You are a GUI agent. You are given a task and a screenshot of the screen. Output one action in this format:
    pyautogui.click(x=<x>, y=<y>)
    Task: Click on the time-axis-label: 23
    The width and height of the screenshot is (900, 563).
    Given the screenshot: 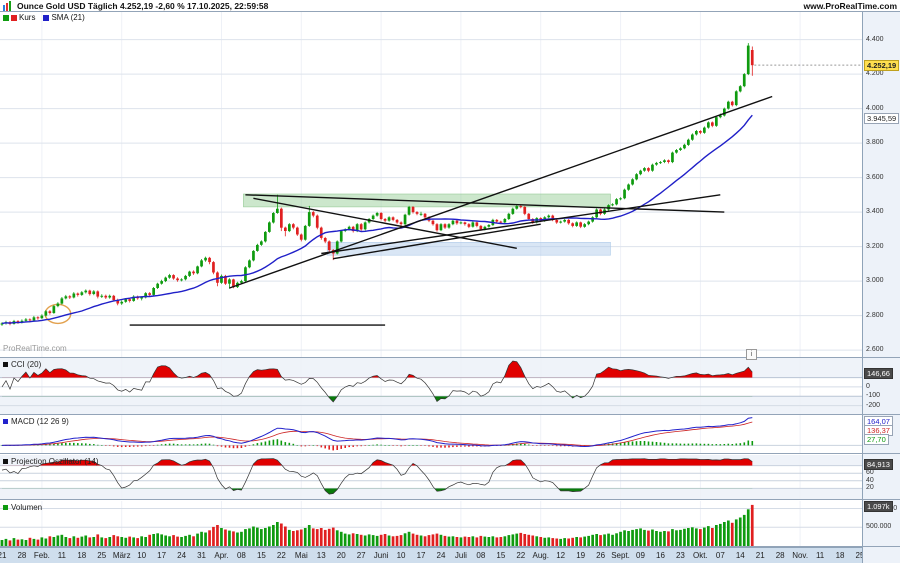 What is the action you would take?
    pyautogui.click(x=680, y=555)
    